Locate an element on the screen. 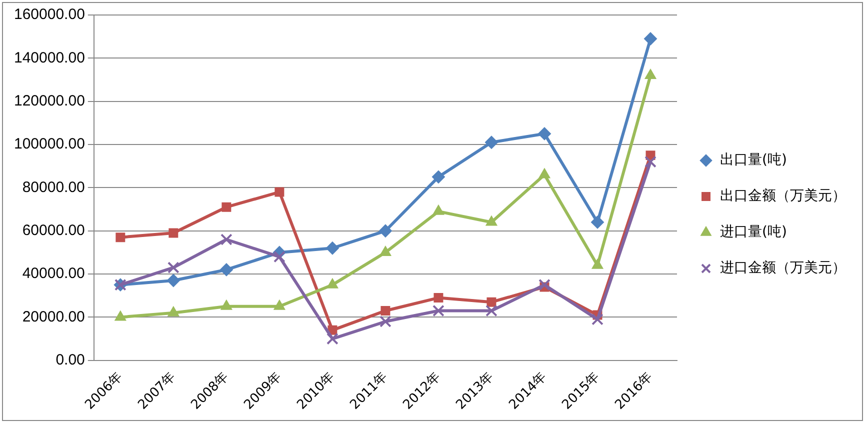 The width and height of the screenshot is (867, 425). y-tick-label: 100000.00 is located at coordinates (49, 144).